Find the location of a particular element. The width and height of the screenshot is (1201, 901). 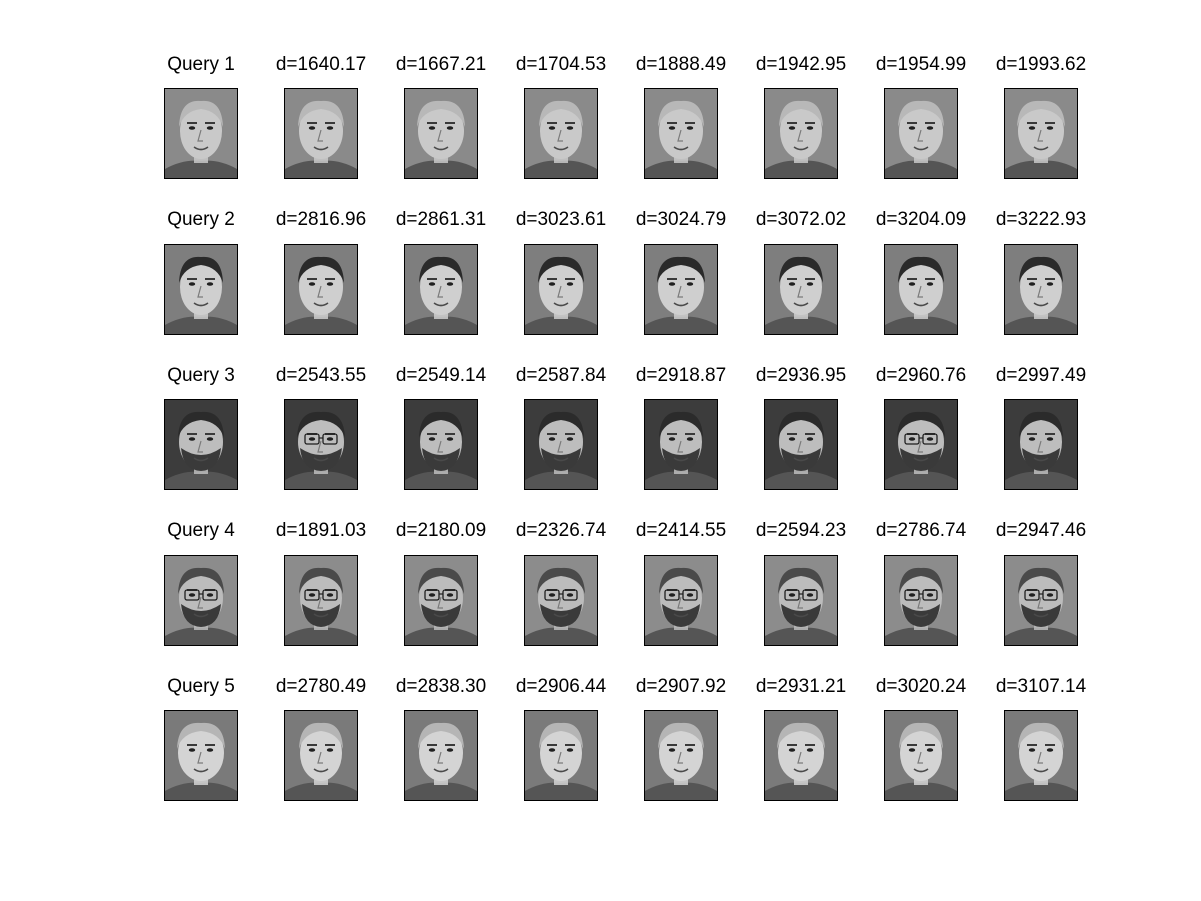

distance-label: d=2326.74 is located at coordinates (561, 530).